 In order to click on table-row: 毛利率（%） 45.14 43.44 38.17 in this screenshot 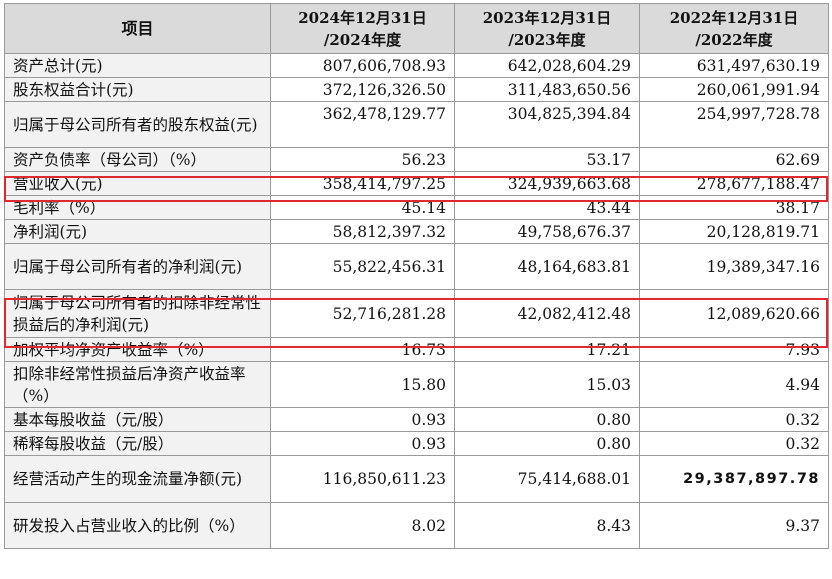, I will do `click(416, 207)`.